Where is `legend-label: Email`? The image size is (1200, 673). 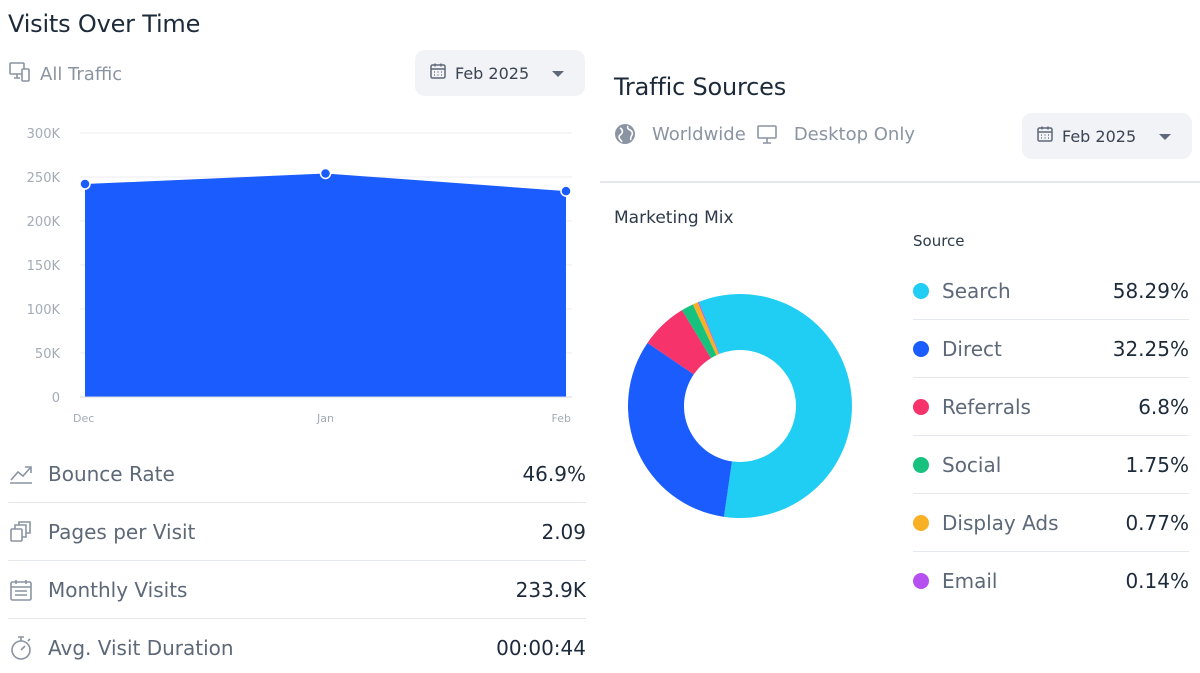
legend-label: Email is located at coordinates (970, 581).